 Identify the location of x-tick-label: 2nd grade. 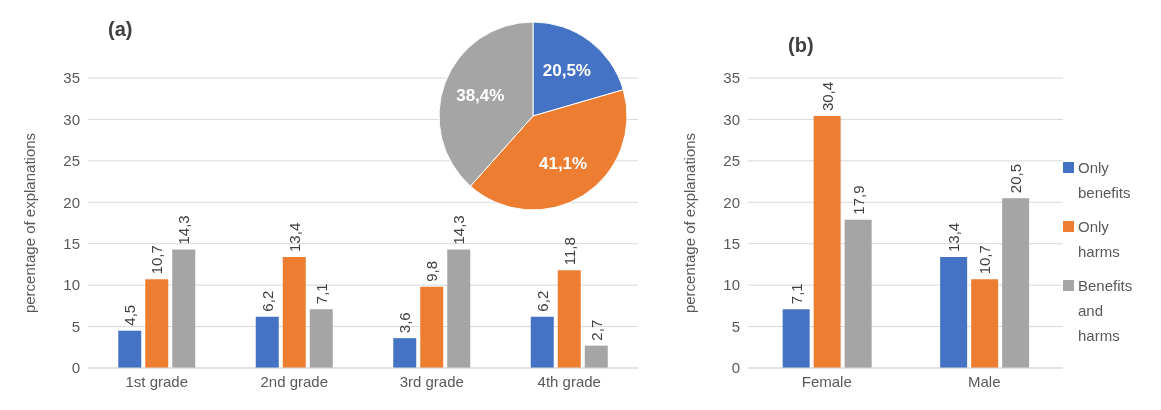
(294, 381).